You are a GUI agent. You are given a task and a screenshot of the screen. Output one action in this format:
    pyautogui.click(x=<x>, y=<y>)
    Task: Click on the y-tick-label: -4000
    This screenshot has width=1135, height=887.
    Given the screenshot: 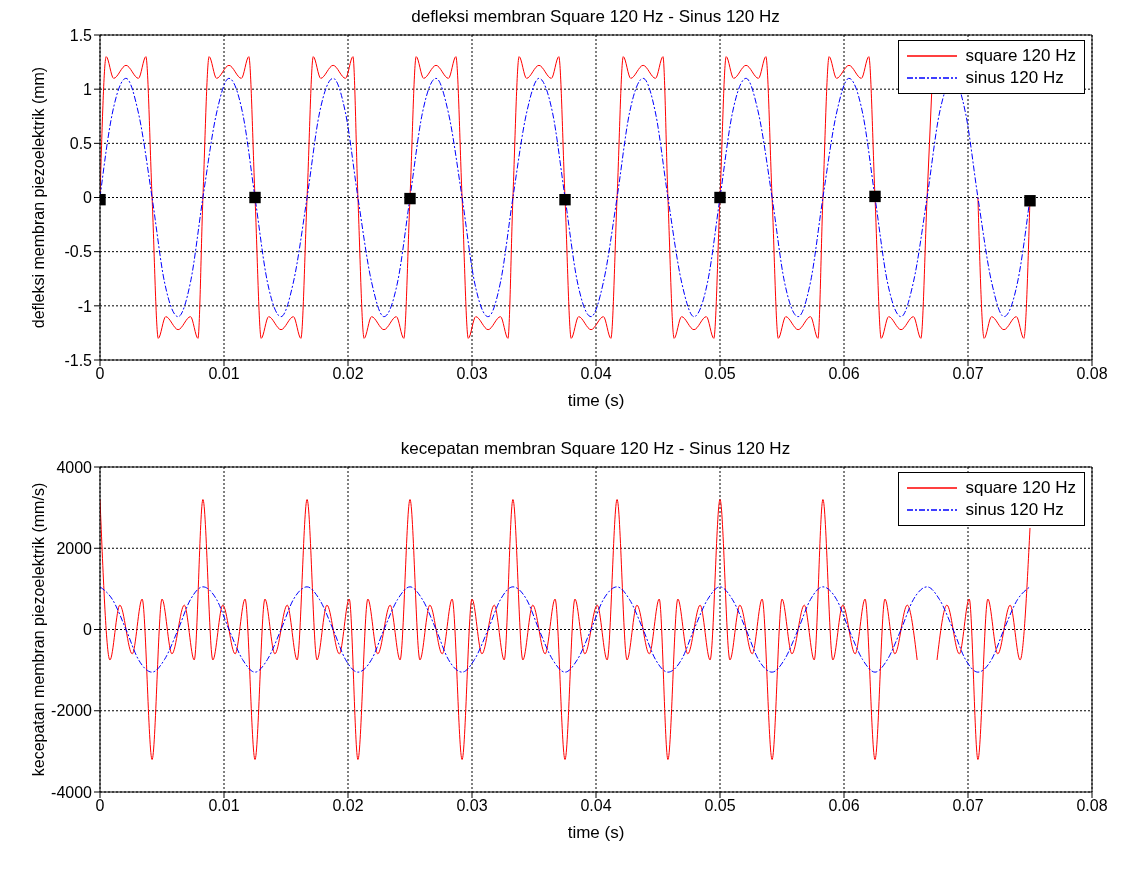 What is the action you would take?
    pyautogui.click(x=72, y=792)
    